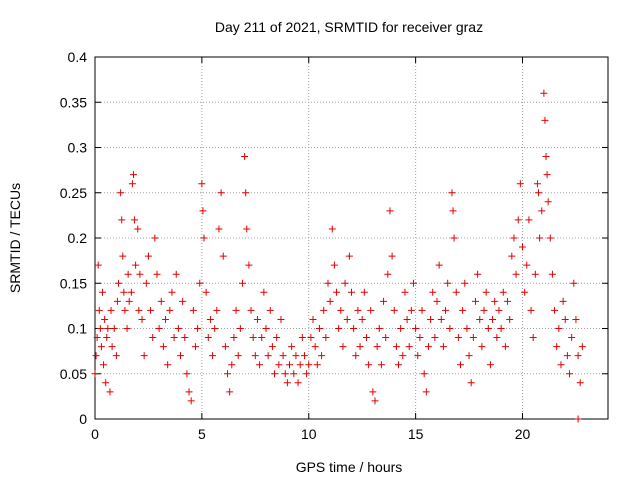 The width and height of the screenshot is (640, 480). I want to click on x-tick-label: 5, so click(202, 434).